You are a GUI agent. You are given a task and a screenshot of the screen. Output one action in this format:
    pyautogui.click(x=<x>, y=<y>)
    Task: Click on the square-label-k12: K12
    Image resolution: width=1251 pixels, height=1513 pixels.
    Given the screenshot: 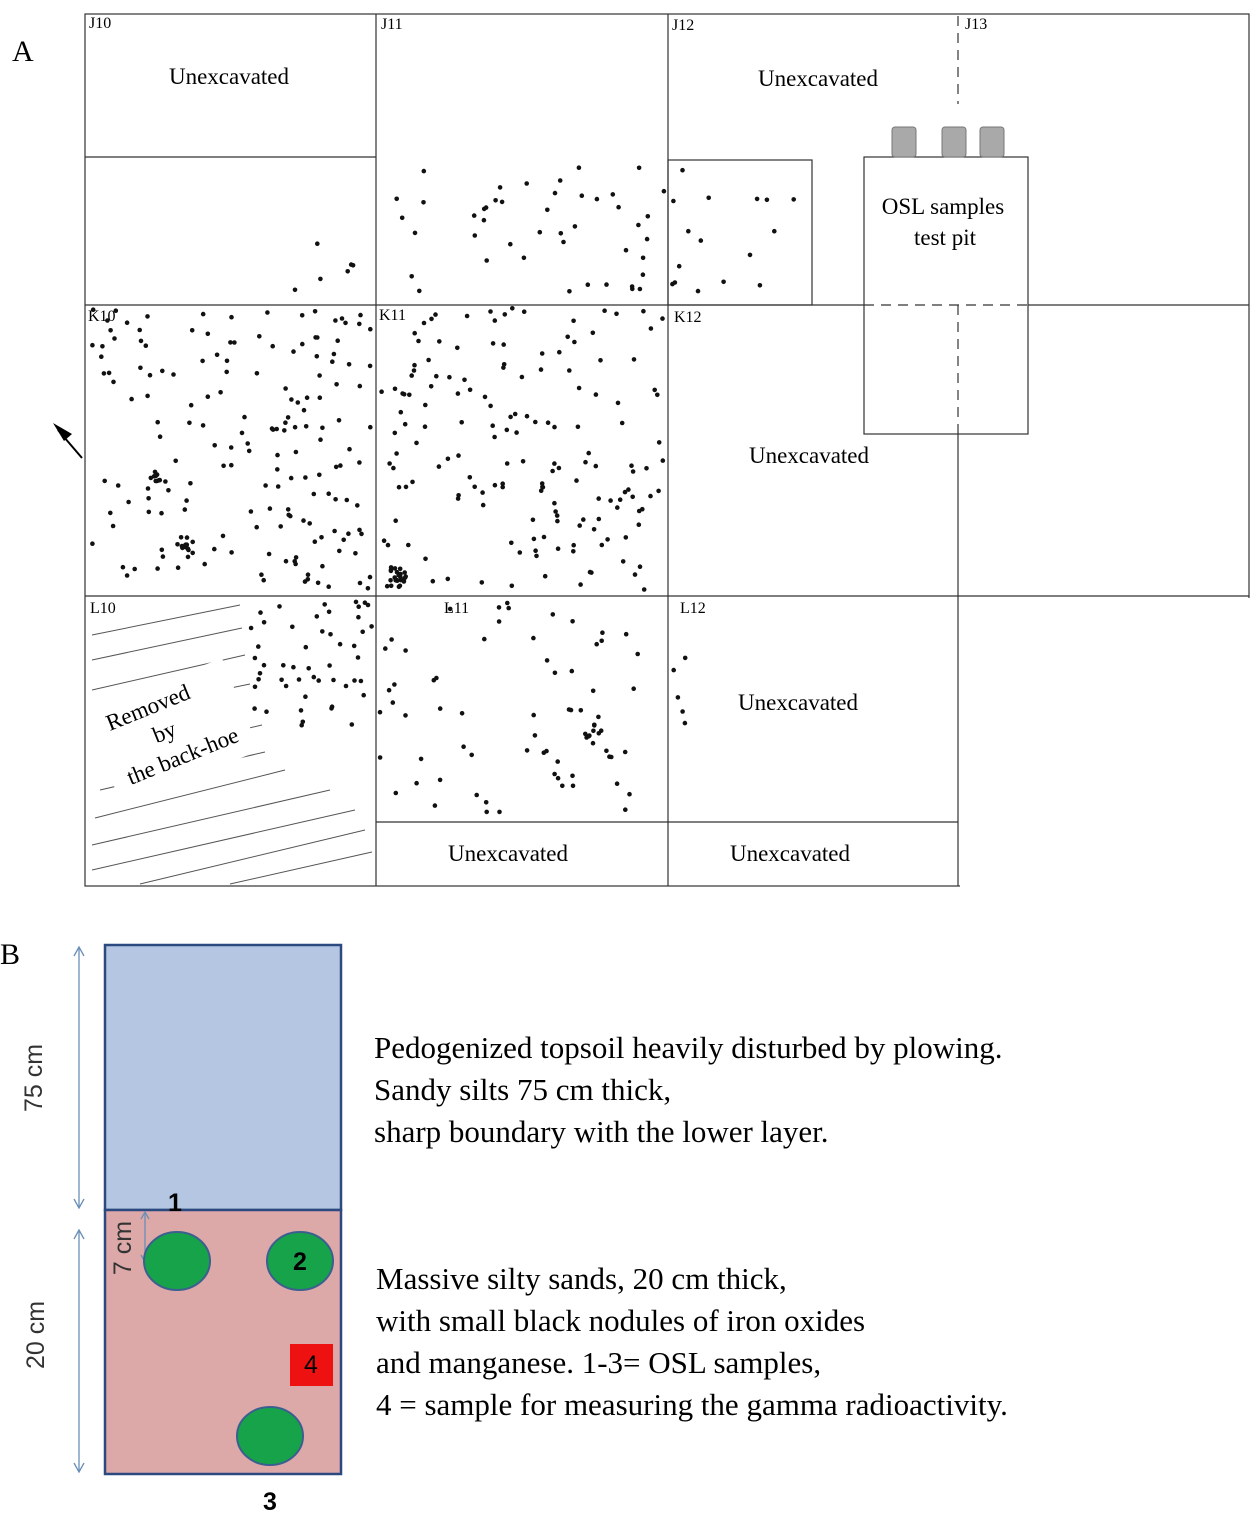 What is the action you would take?
    pyautogui.click(x=688, y=317)
    